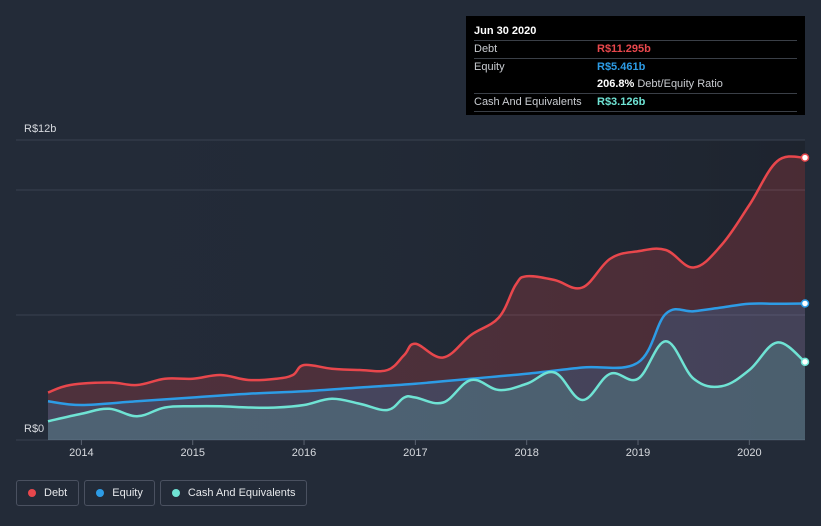  I want to click on x-tick-label: 2019, so click(638, 453).